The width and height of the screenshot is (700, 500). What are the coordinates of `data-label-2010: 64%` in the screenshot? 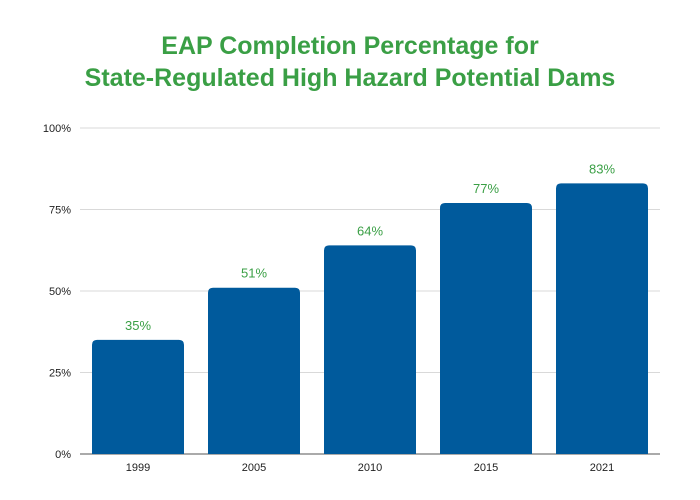 It's located at (370, 230).